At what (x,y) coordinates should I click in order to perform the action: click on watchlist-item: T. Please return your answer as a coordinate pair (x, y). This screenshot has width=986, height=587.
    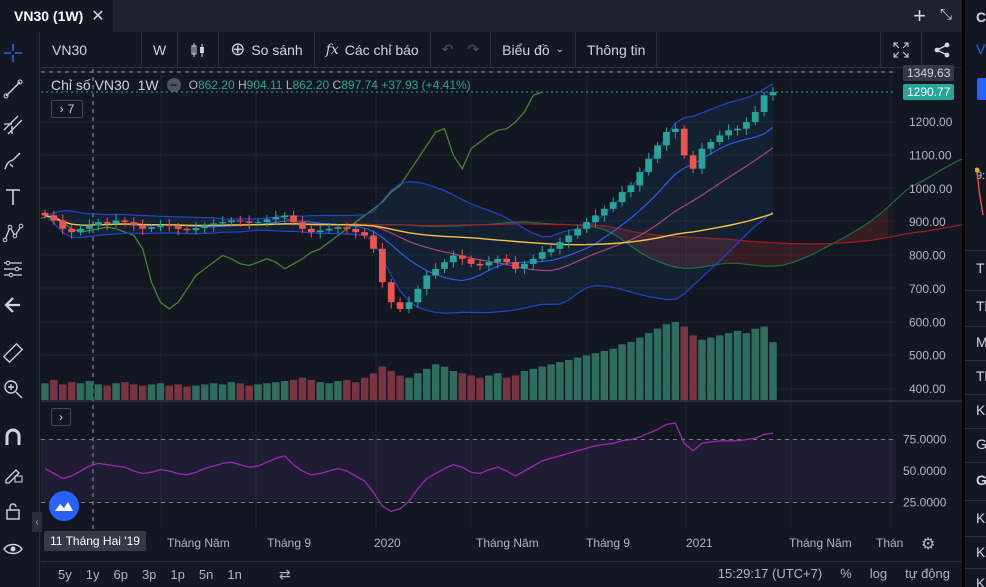
    Looking at the image, I should click on (980, 268).